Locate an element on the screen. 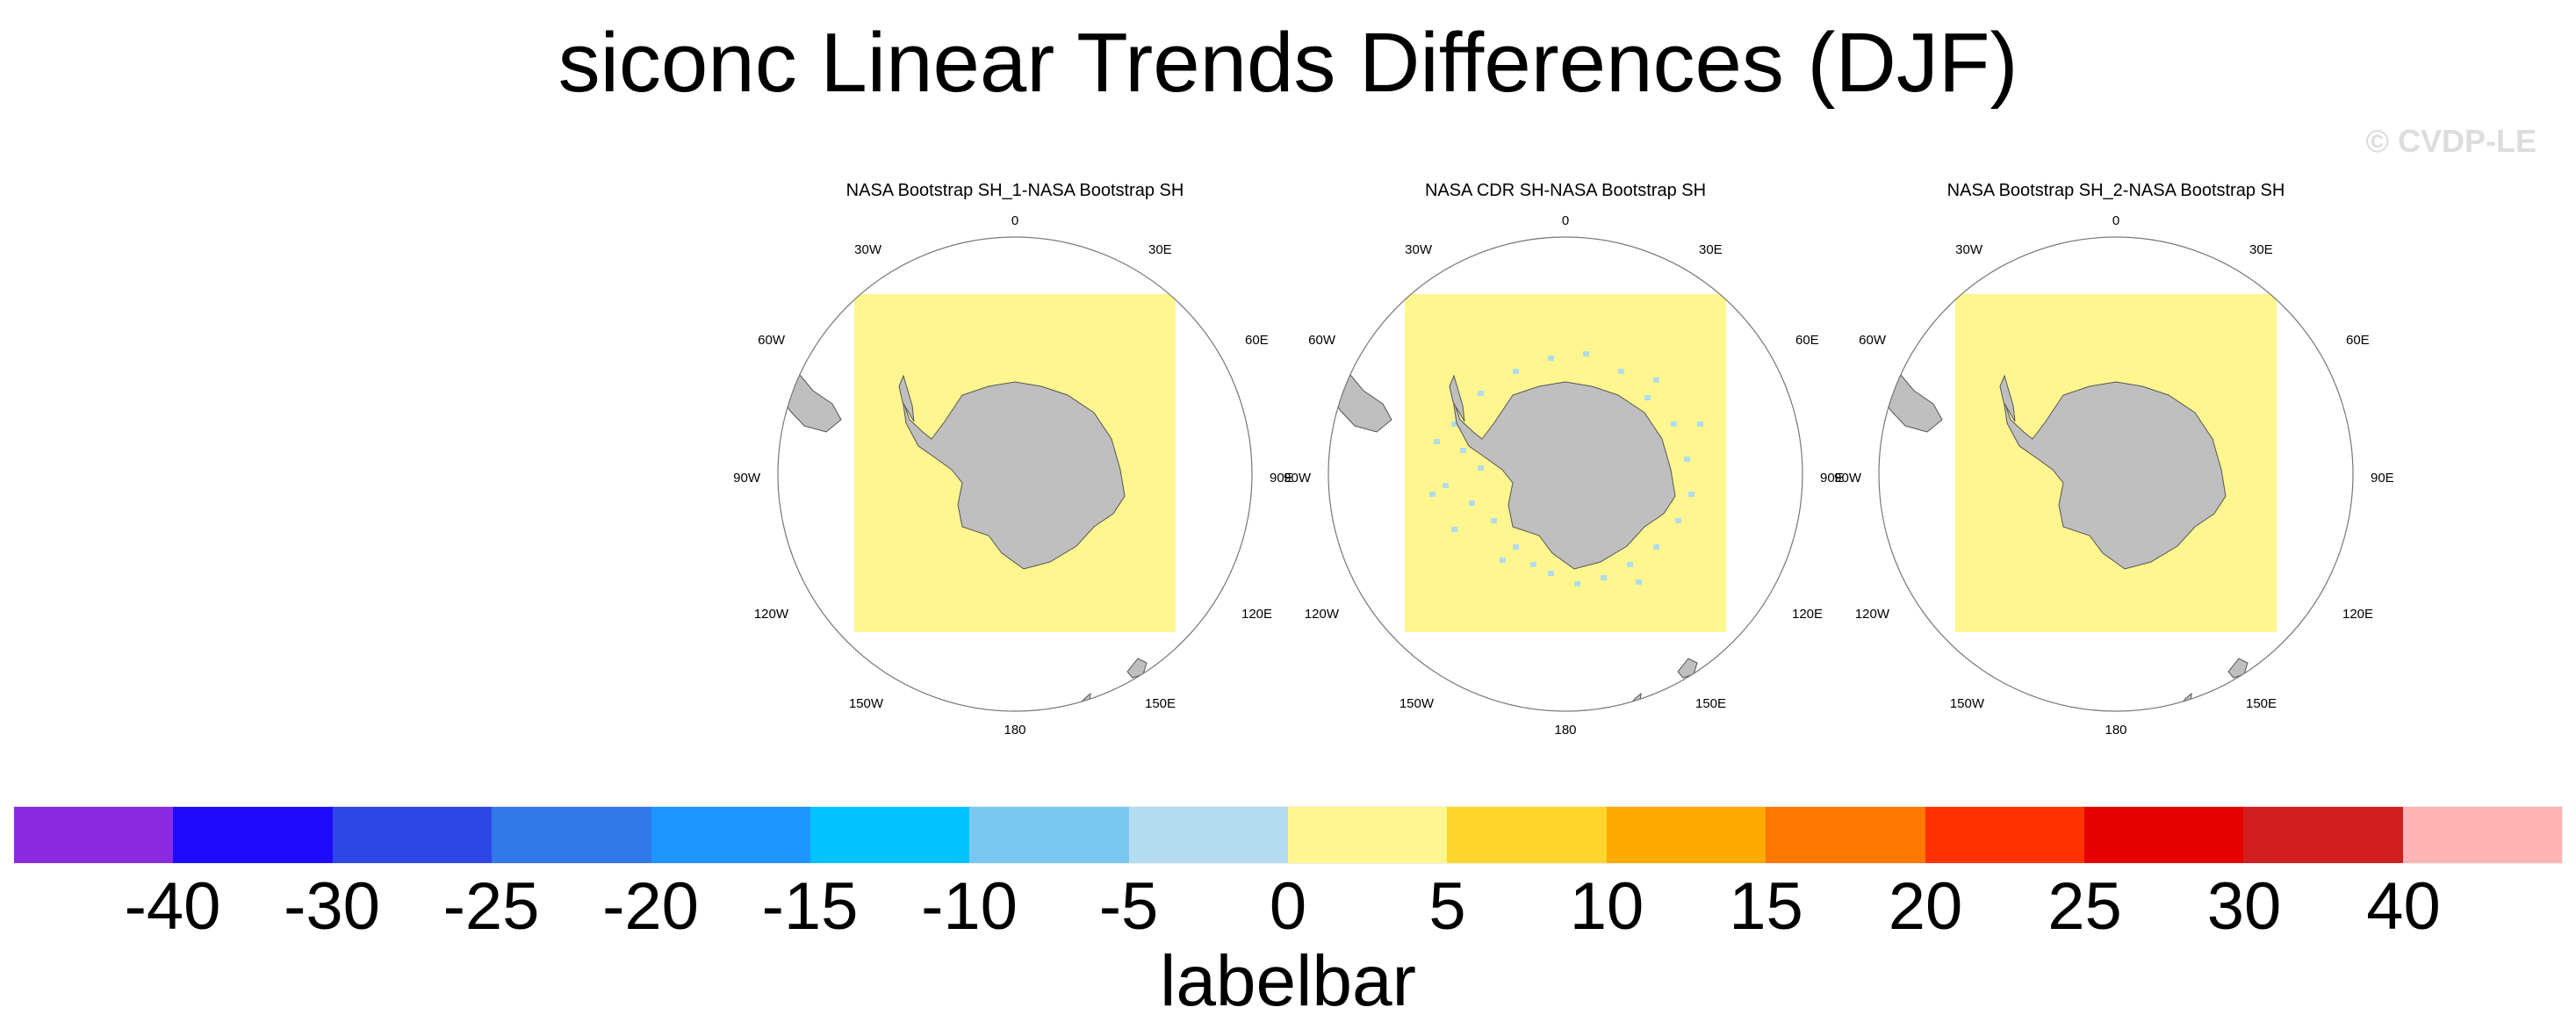  panel-title: NASA CDR SH-NASA Bootstrap SH is located at coordinates (1565, 190).